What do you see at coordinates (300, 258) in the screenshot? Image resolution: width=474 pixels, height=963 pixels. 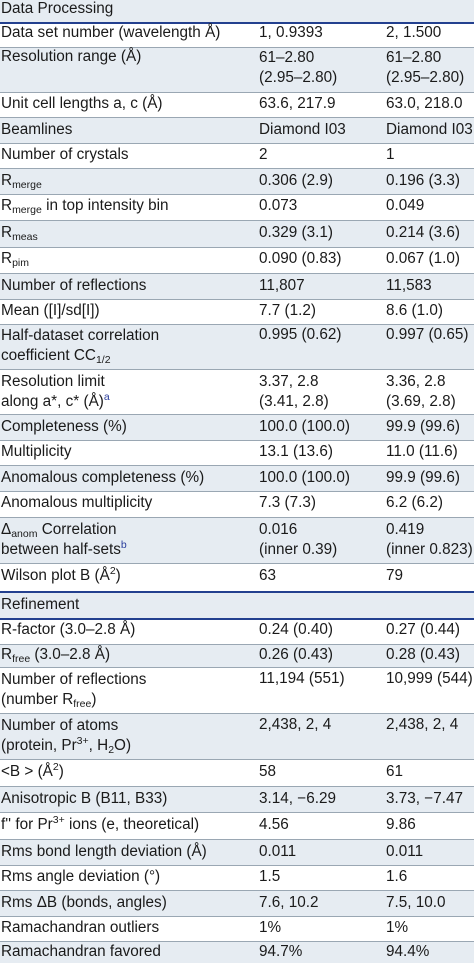 I see `value-rpim-1: 0.090 (0.83)` at bounding box center [300, 258].